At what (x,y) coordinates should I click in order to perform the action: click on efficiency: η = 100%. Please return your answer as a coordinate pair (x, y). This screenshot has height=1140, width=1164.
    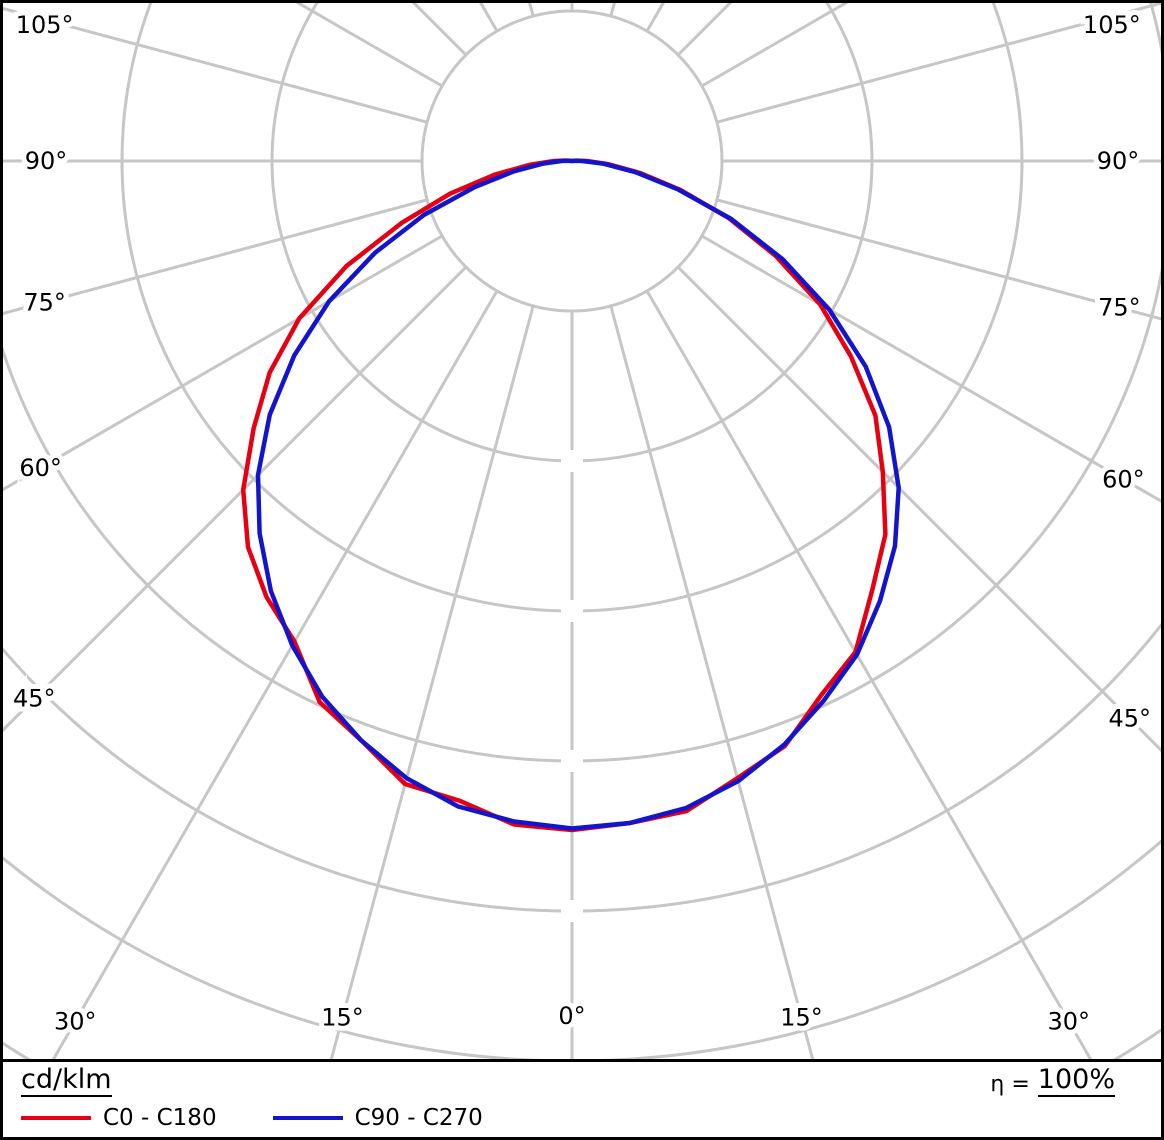
    Looking at the image, I should click on (1052, 1081).